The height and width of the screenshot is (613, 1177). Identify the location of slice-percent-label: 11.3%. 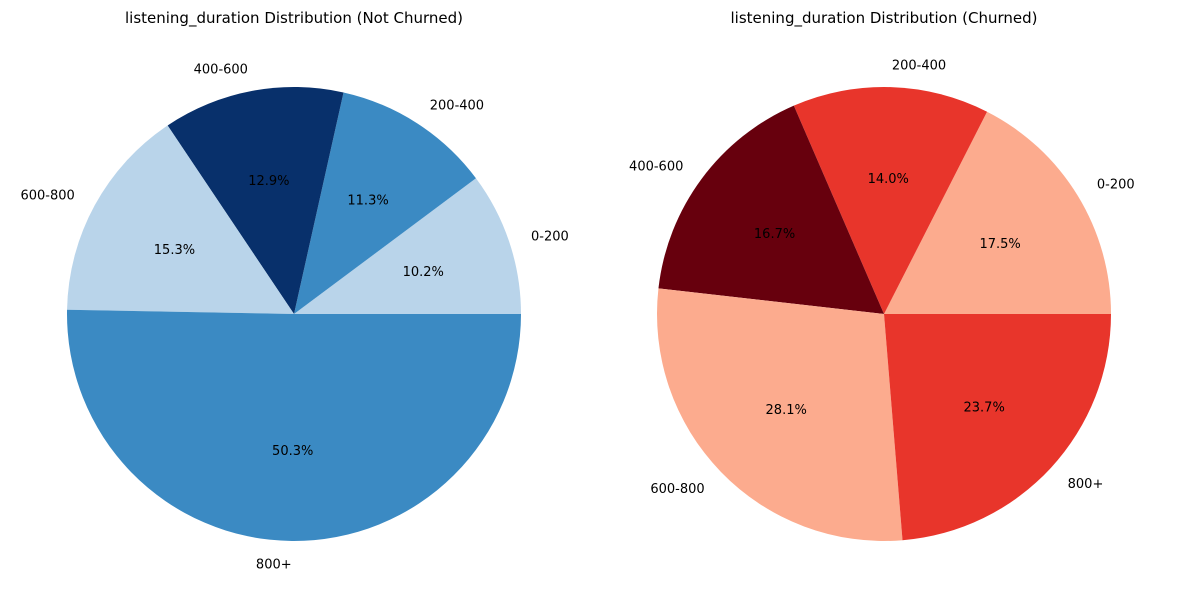
(367, 201).